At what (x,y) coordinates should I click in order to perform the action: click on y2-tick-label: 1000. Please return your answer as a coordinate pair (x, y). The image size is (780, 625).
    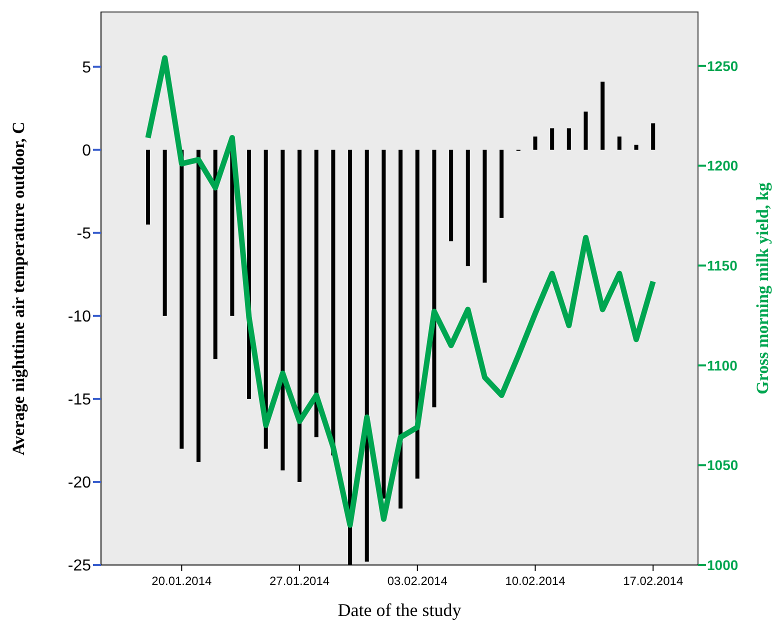
    Looking at the image, I should click on (722, 564).